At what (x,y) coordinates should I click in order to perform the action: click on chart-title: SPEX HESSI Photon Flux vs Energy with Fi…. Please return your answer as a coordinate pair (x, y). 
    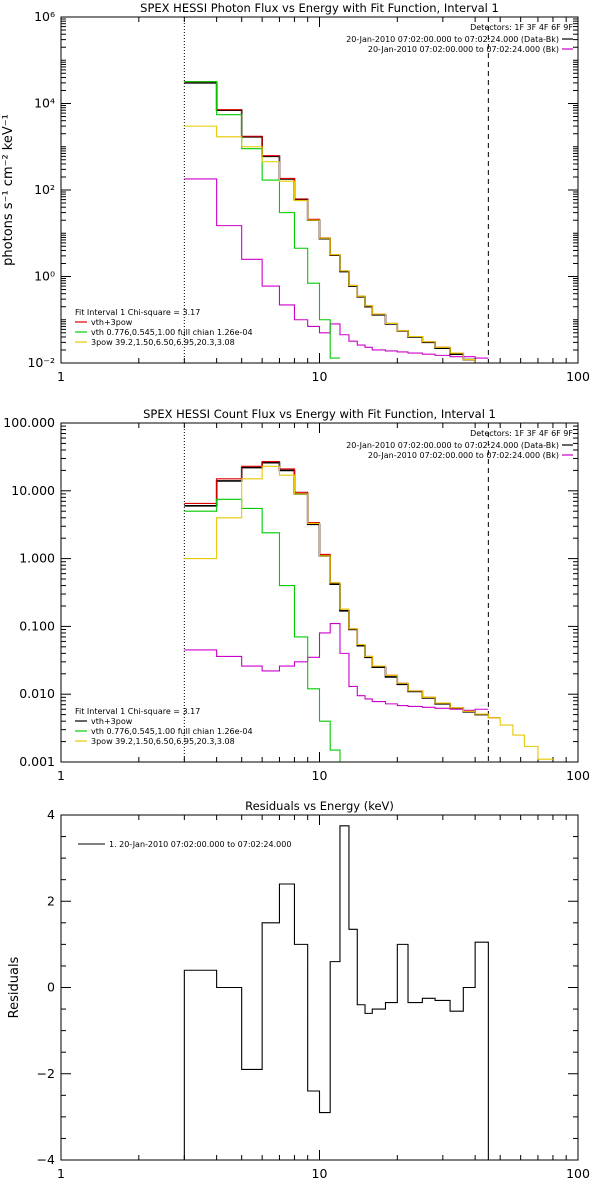
    Looking at the image, I should click on (319, 8).